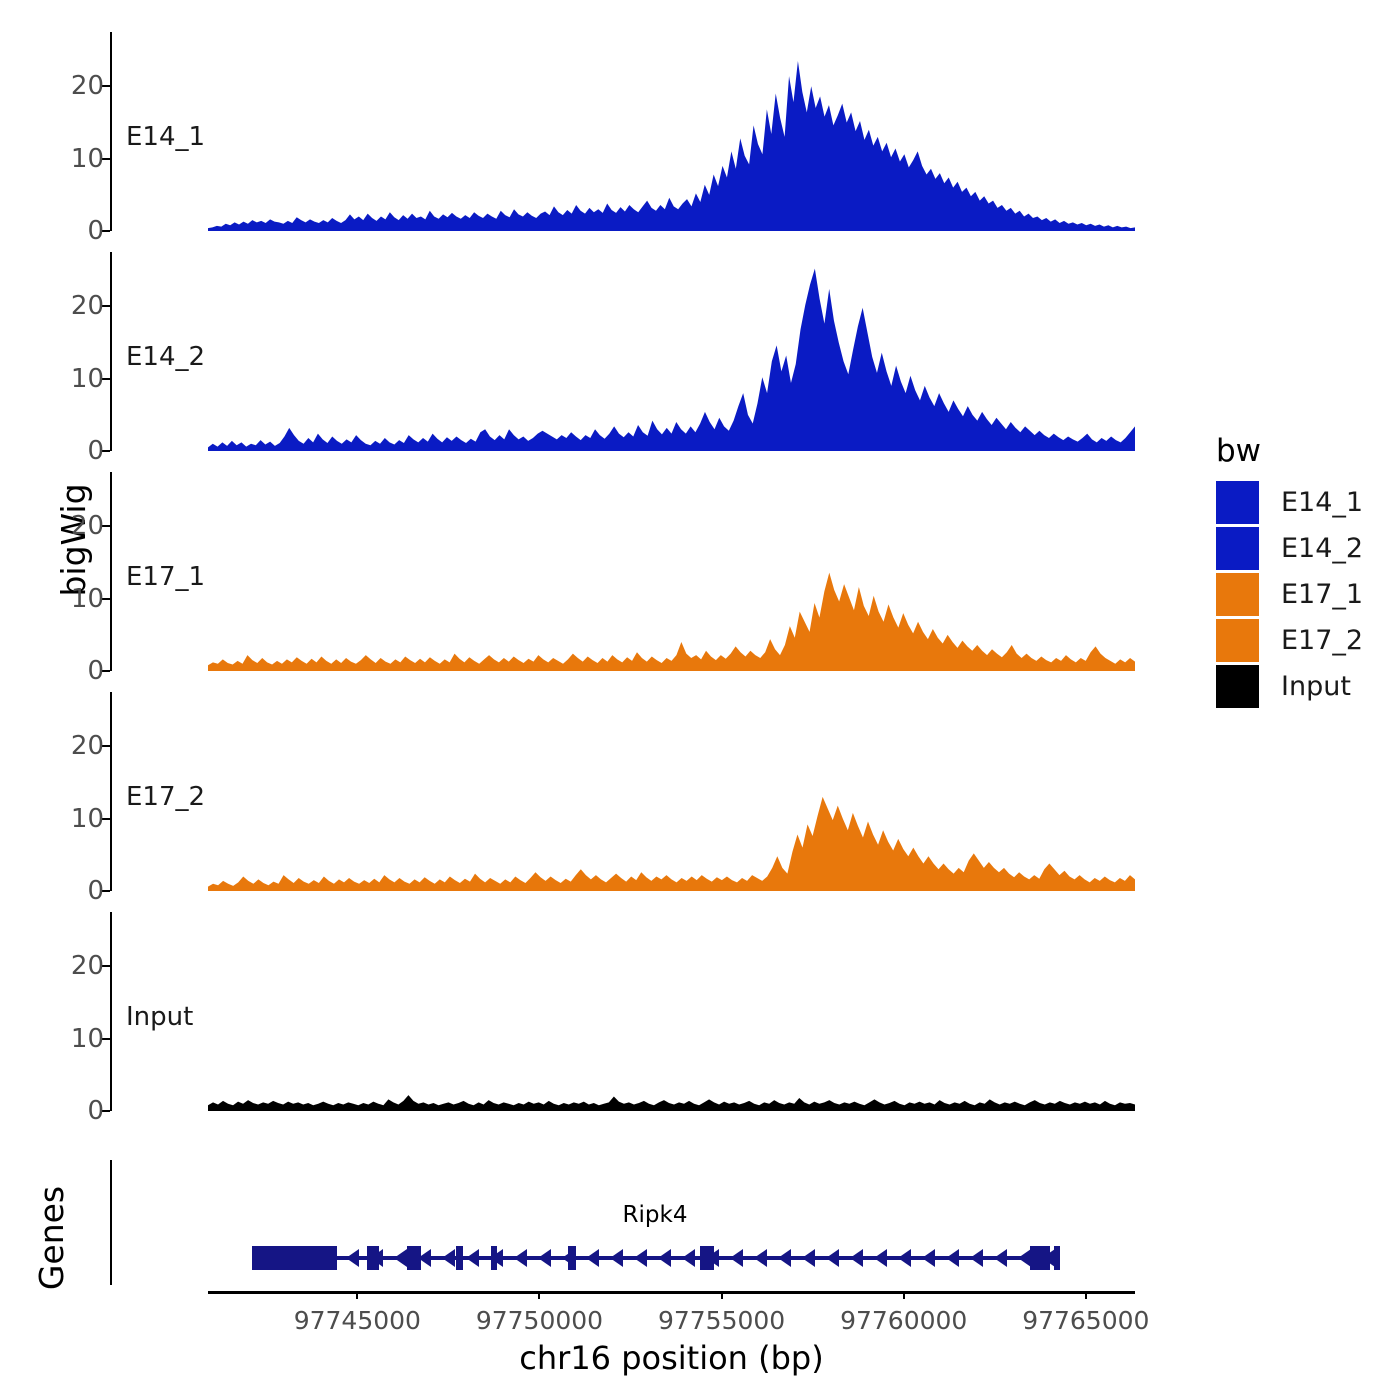  What do you see at coordinates (671, 1011) in the screenshot?
I see `signal-track-input` at bounding box center [671, 1011].